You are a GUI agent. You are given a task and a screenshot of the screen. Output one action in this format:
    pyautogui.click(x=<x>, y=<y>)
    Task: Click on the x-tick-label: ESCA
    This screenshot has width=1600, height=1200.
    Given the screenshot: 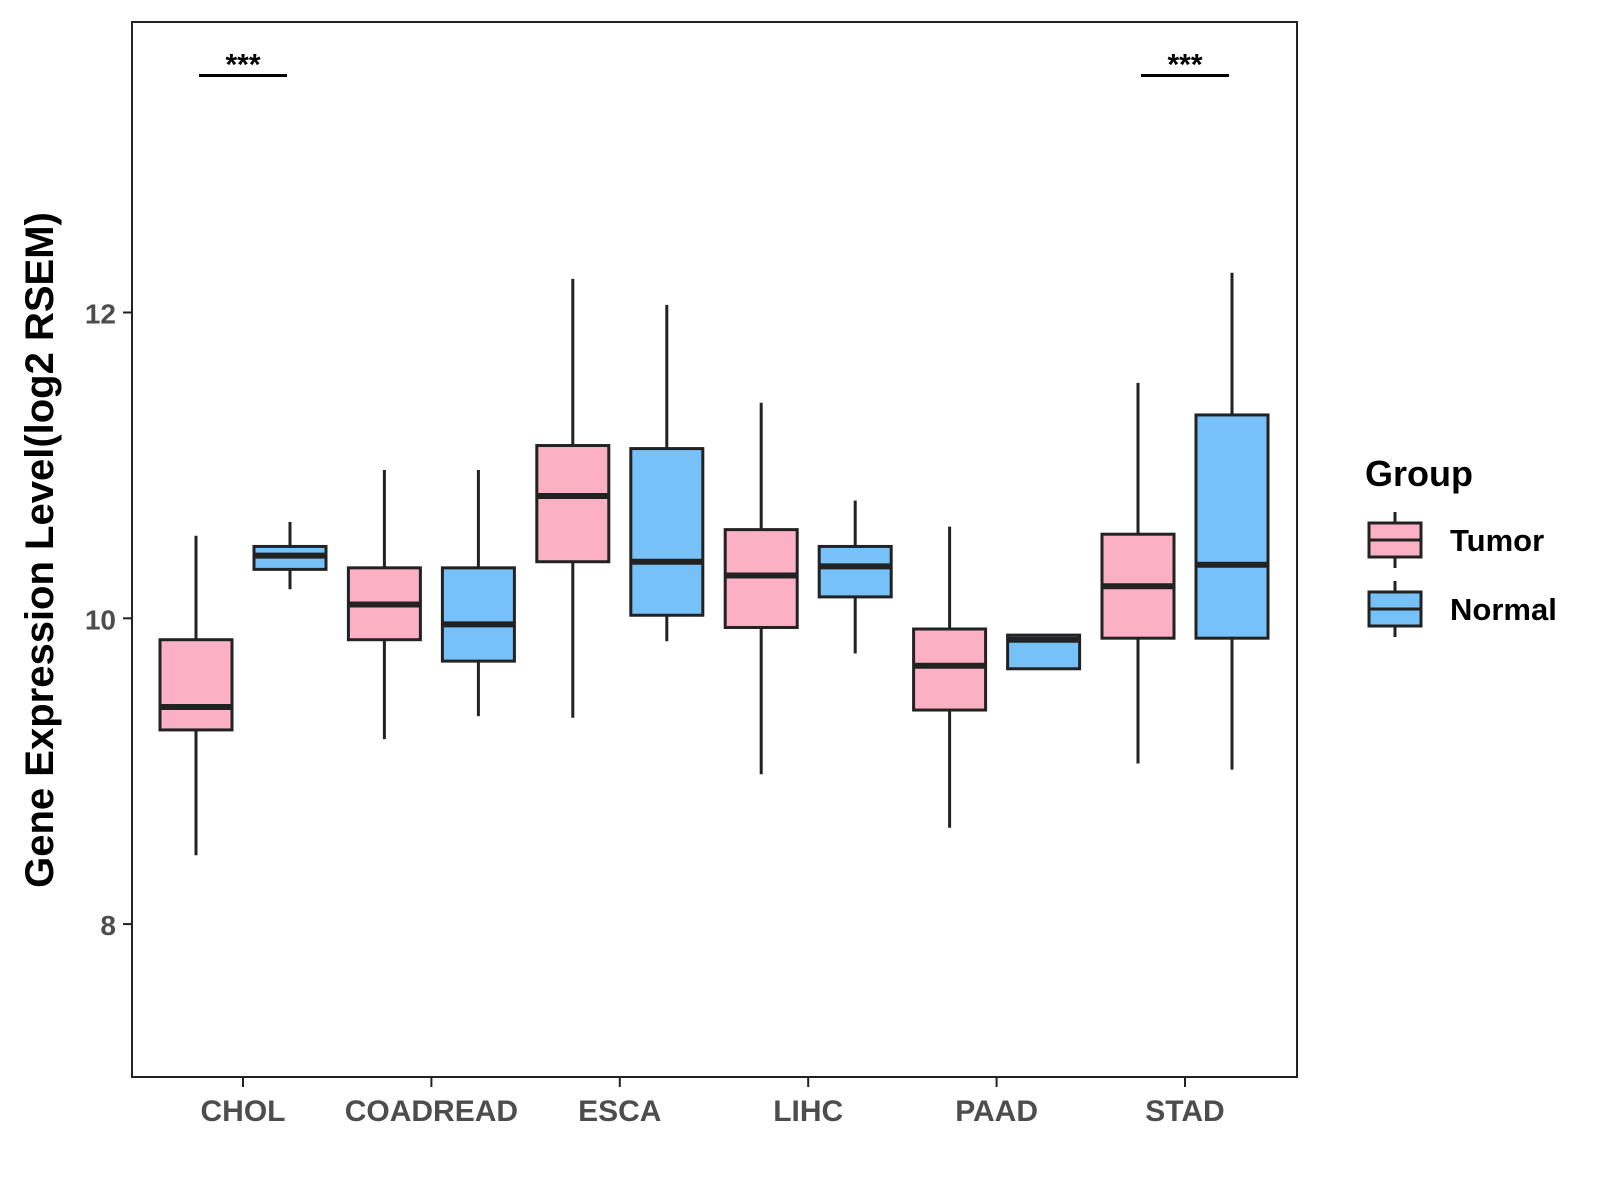 What is the action you would take?
    pyautogui.click(x=619, y=1111)
    